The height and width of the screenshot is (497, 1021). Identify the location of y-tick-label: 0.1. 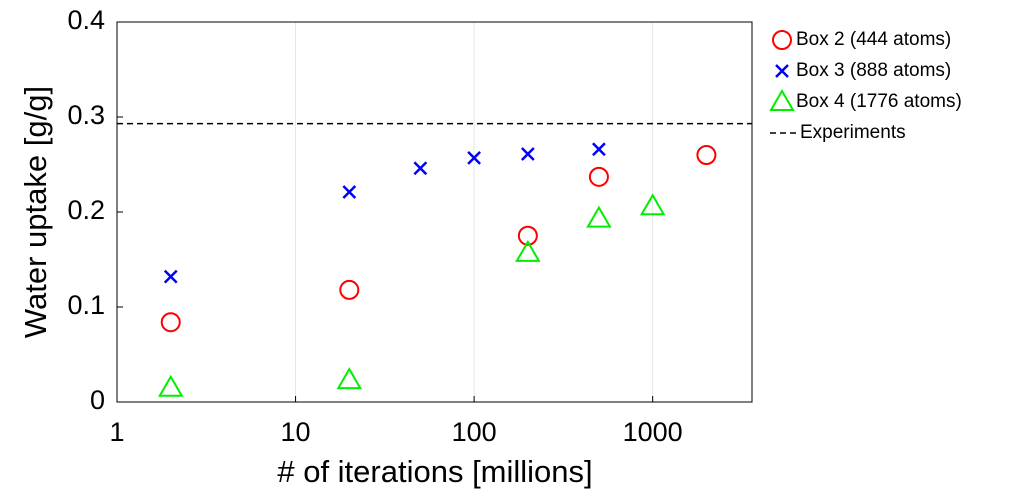
(86, 305).